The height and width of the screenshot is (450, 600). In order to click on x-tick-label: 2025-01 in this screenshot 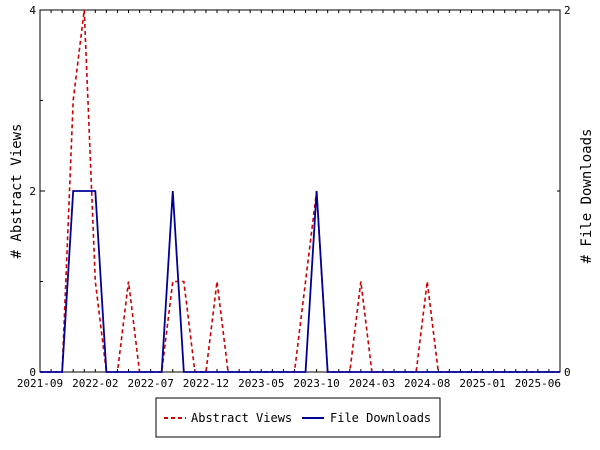, I will do `click(482, 383)`.